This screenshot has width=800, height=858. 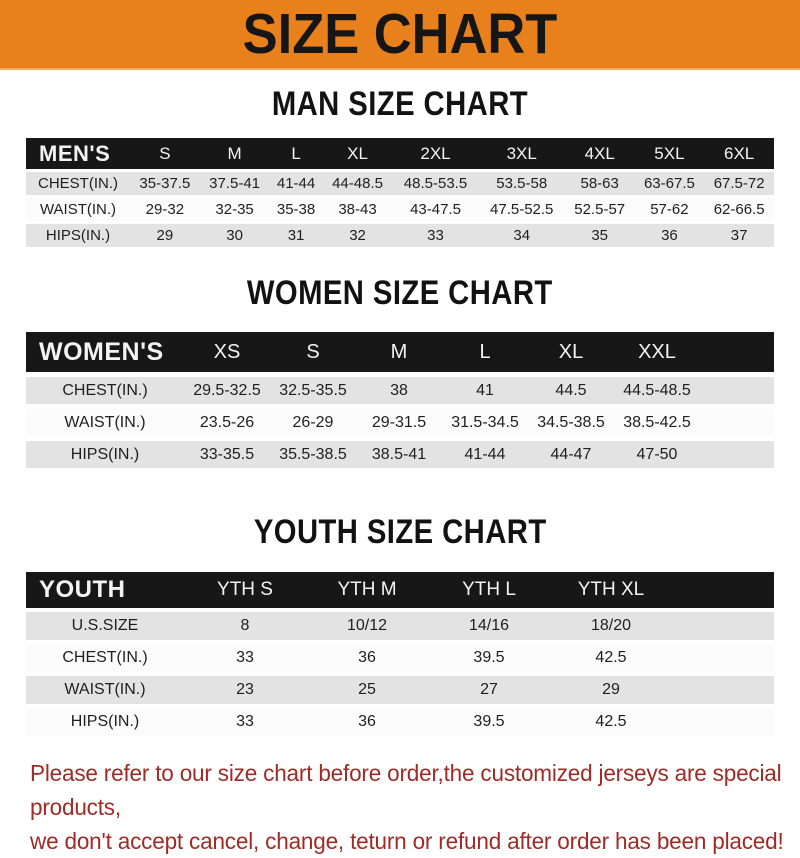 What do you see at coordinates (435, 183) in the screenshot?
I see `size-value-cell: 48.5-53.5` at bounding box center [435, 183].